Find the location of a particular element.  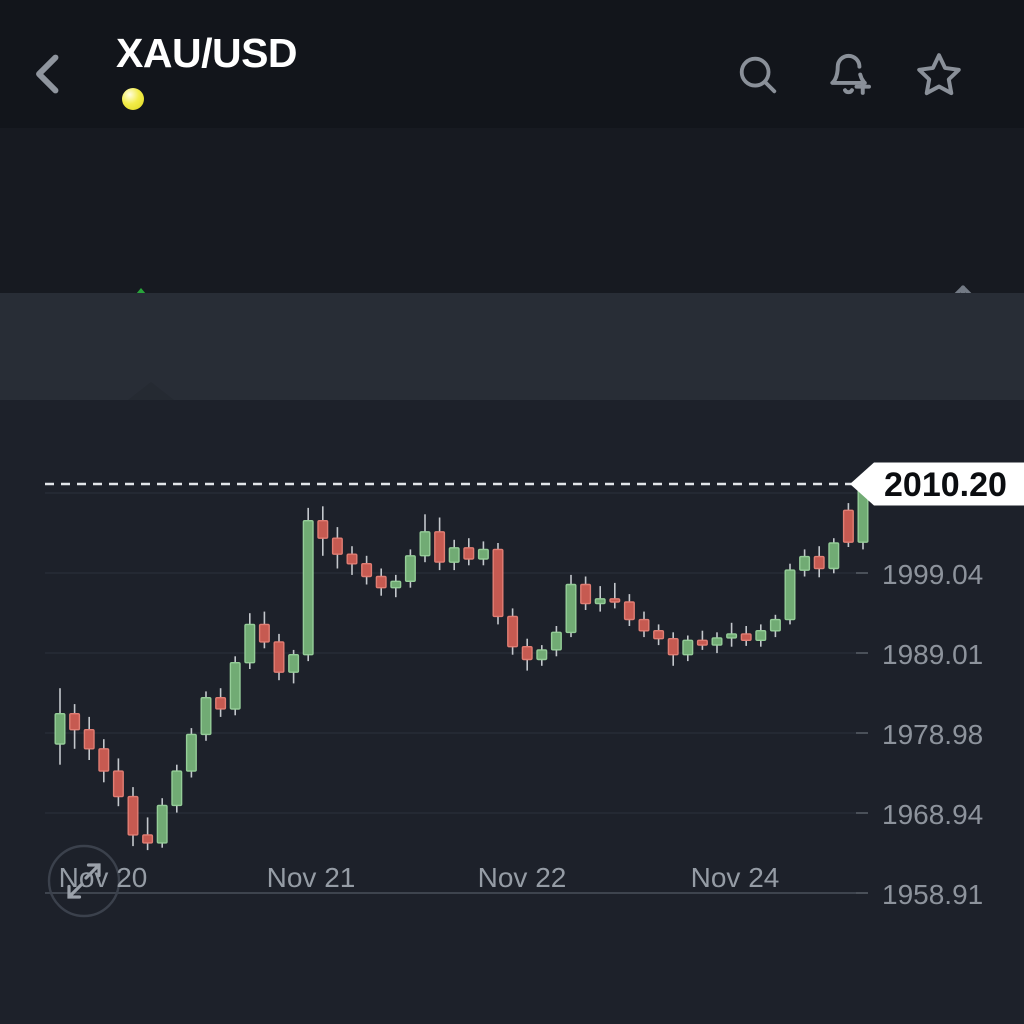

last-price-flag-label: 2010.20 is located at coordinates (945, 485).